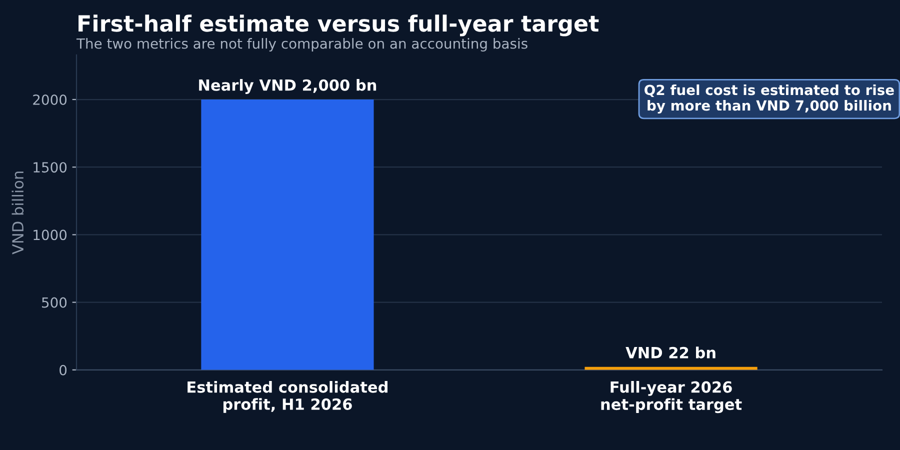  Describe the element at coordinates (63, 370) in the screenshot. I see `y-tick-label: 0` at that location.